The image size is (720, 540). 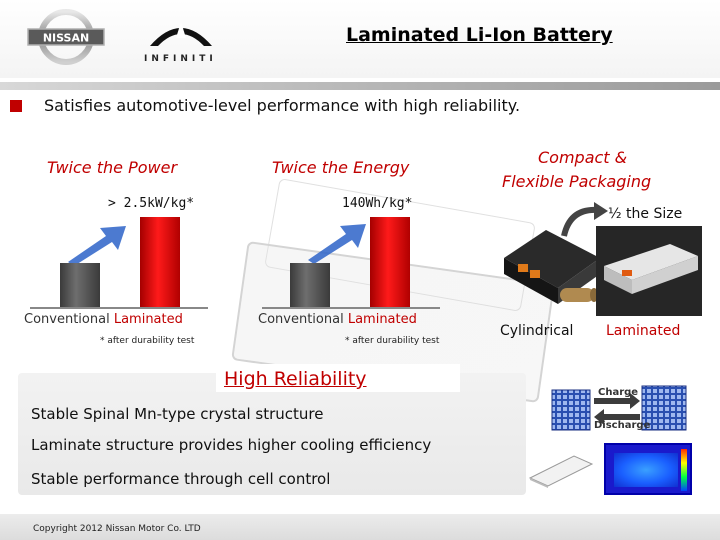 I want to click on energy-category-labels: Conventional Laminated, so click(x=337, y=319).